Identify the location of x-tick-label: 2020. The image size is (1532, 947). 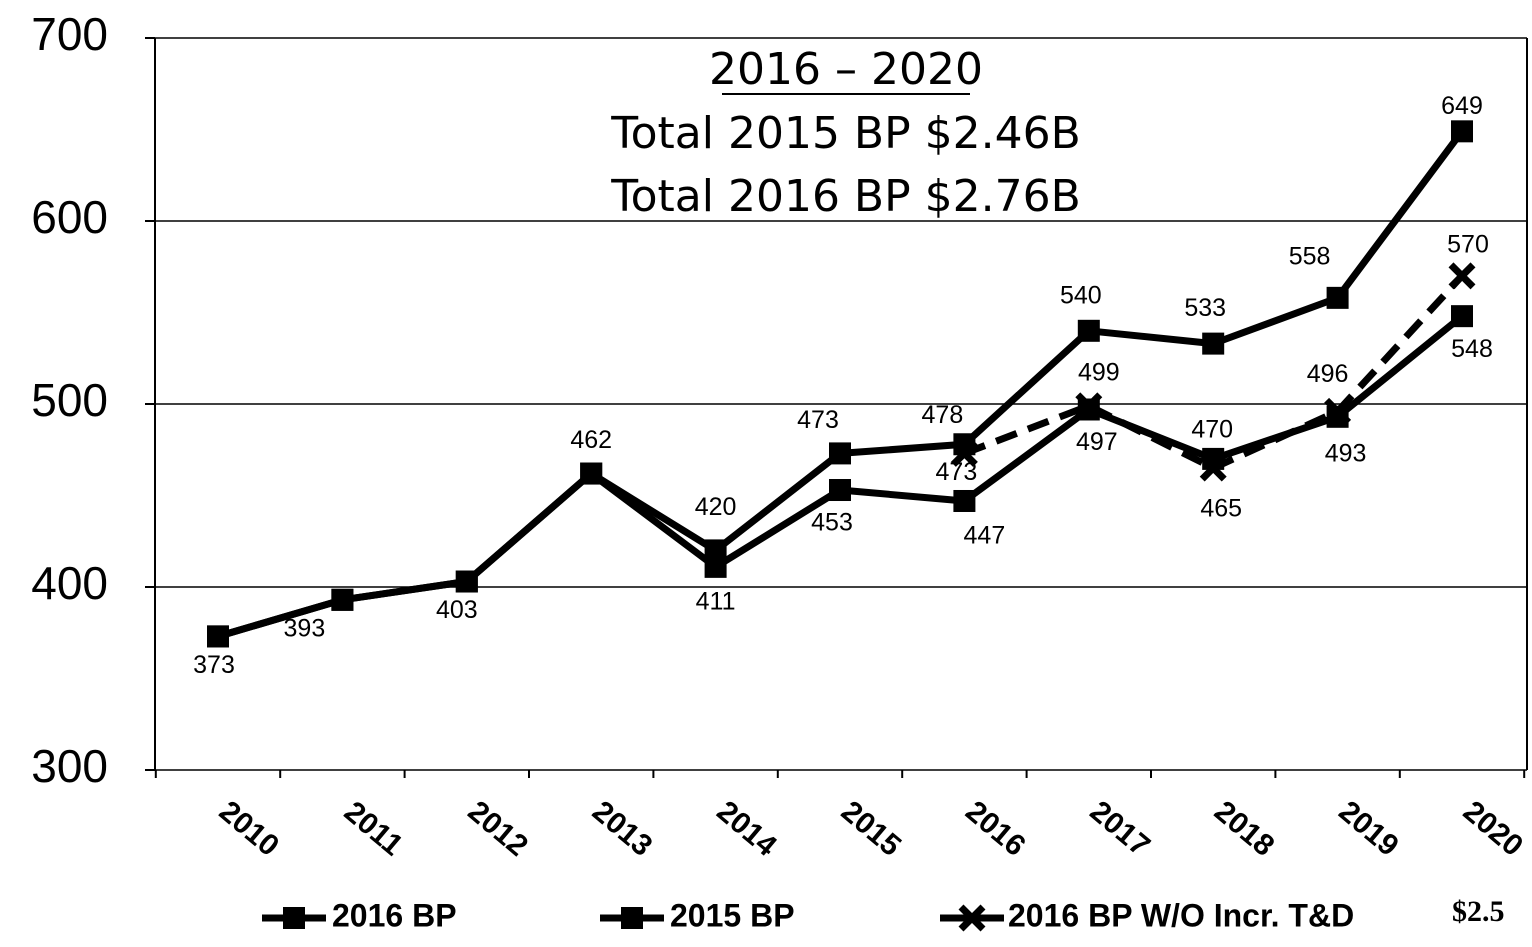
(1493, 829).